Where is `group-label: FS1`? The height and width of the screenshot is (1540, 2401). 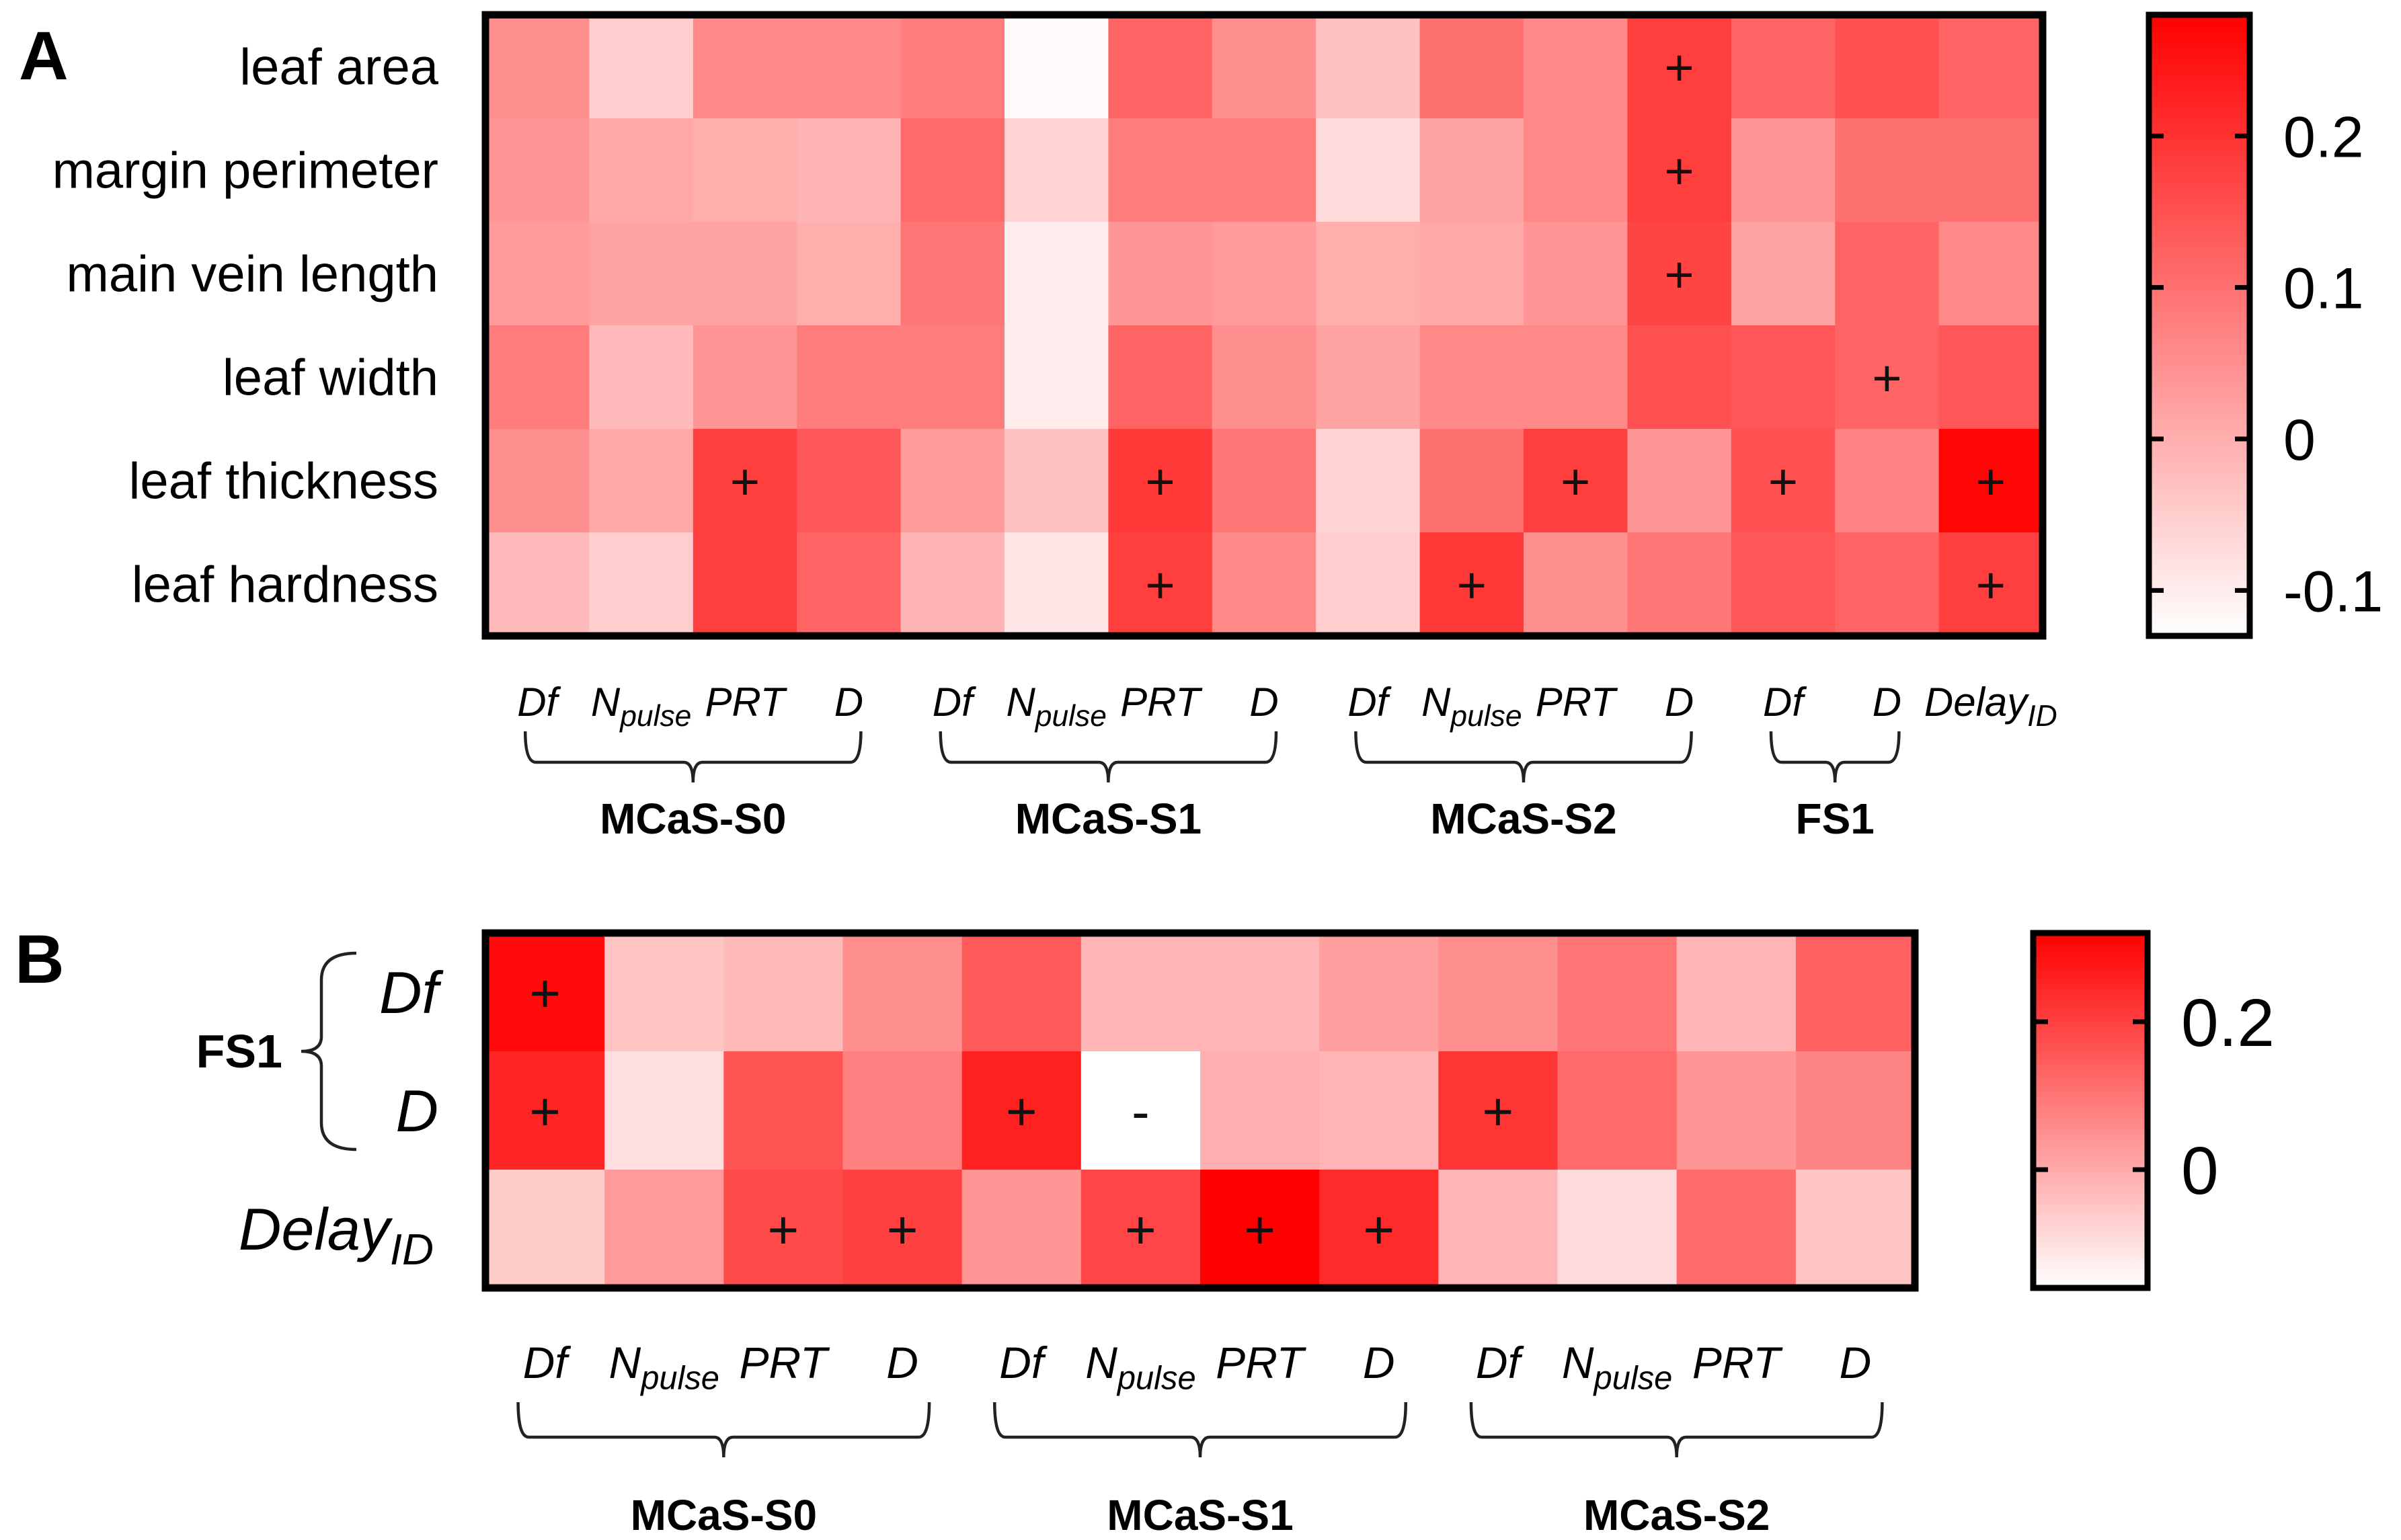
group-label: FS1 is located at coordinates (1835, 819).